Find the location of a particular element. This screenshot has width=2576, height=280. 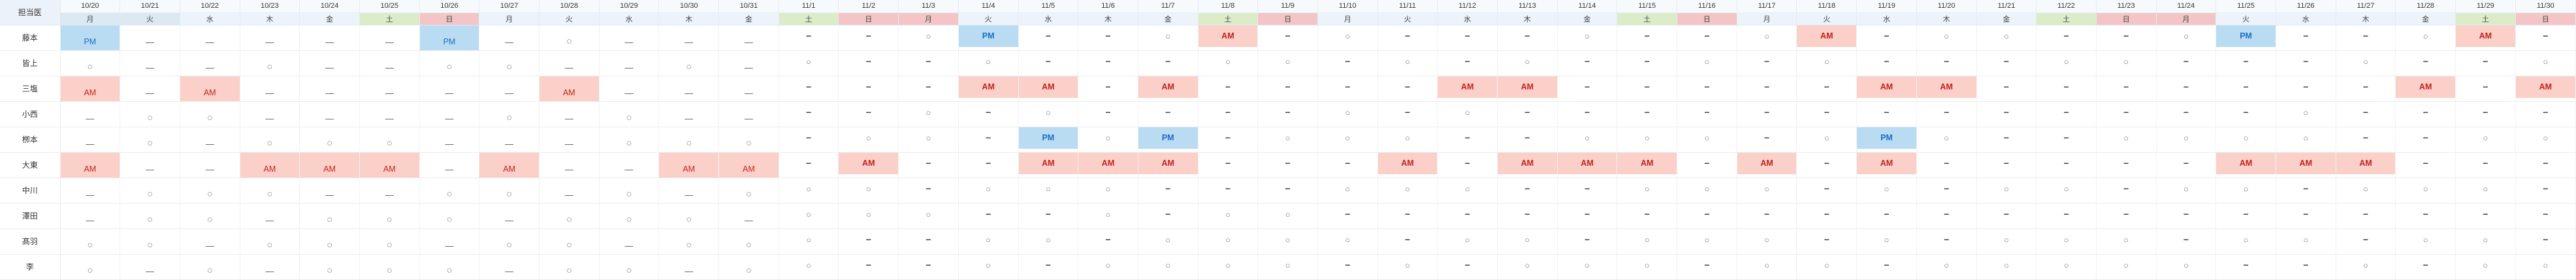

shift-cell-澤田-11/16: − is located at coordinates (1707, 216).